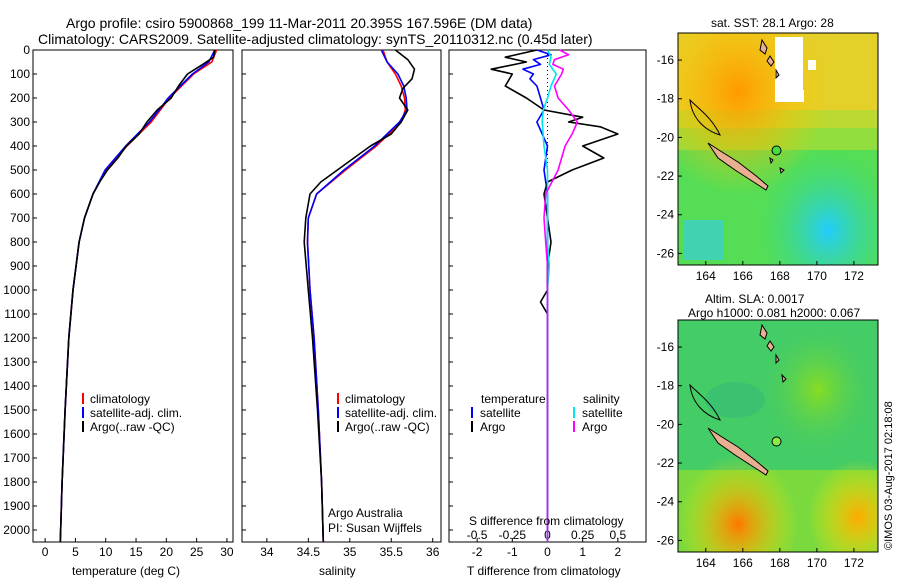 The height and width of the screenshot is (580, 900). What do you see at coordinates (20, 98) in the screenshot?
I see `y-tick-label: 200` at bounding box center [20, 98].